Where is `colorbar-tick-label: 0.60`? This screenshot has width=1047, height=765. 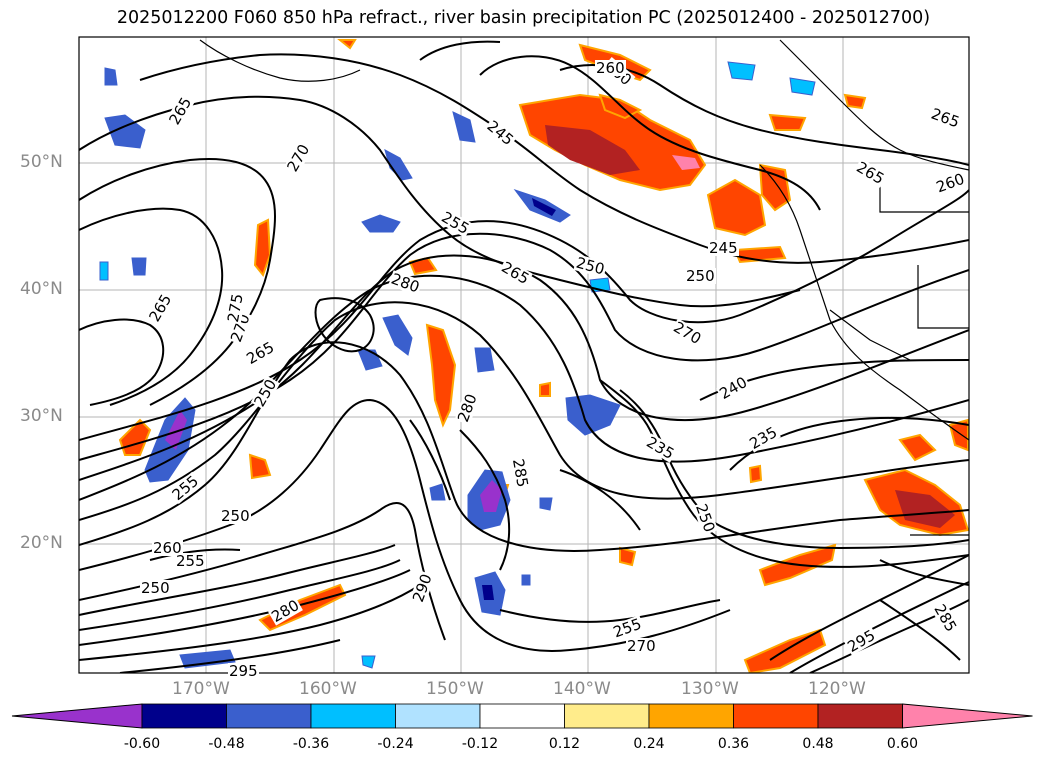
colorbar-tick-label: 0.60 is located at coordinates (902, 744).